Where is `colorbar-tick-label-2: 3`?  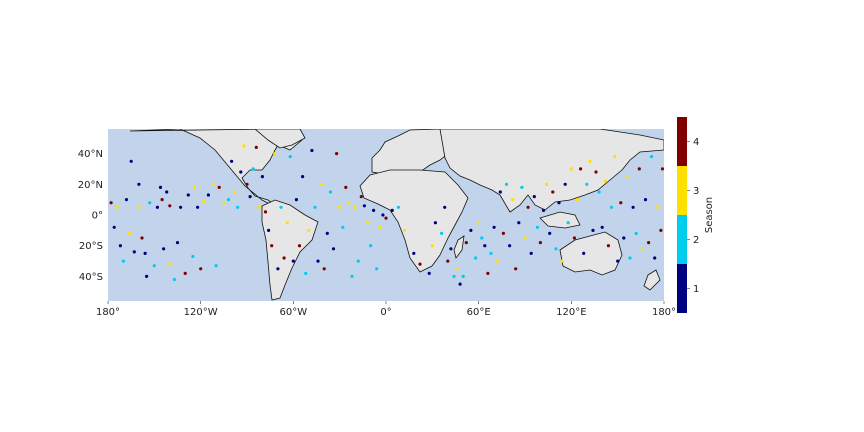
colorbar-tick-label-2: 3 is located at coordinates (696, 191).